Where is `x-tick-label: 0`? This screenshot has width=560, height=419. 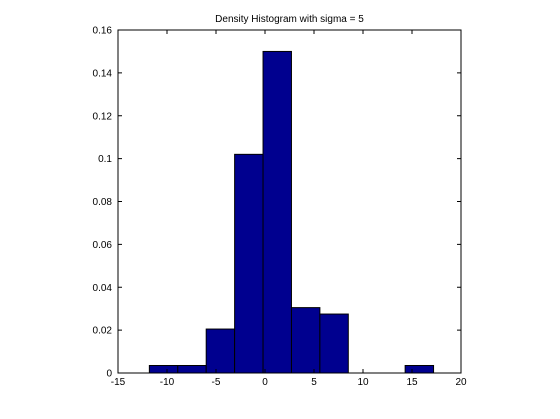
x-tick-label: 0 is located at coordinates (265, 382).